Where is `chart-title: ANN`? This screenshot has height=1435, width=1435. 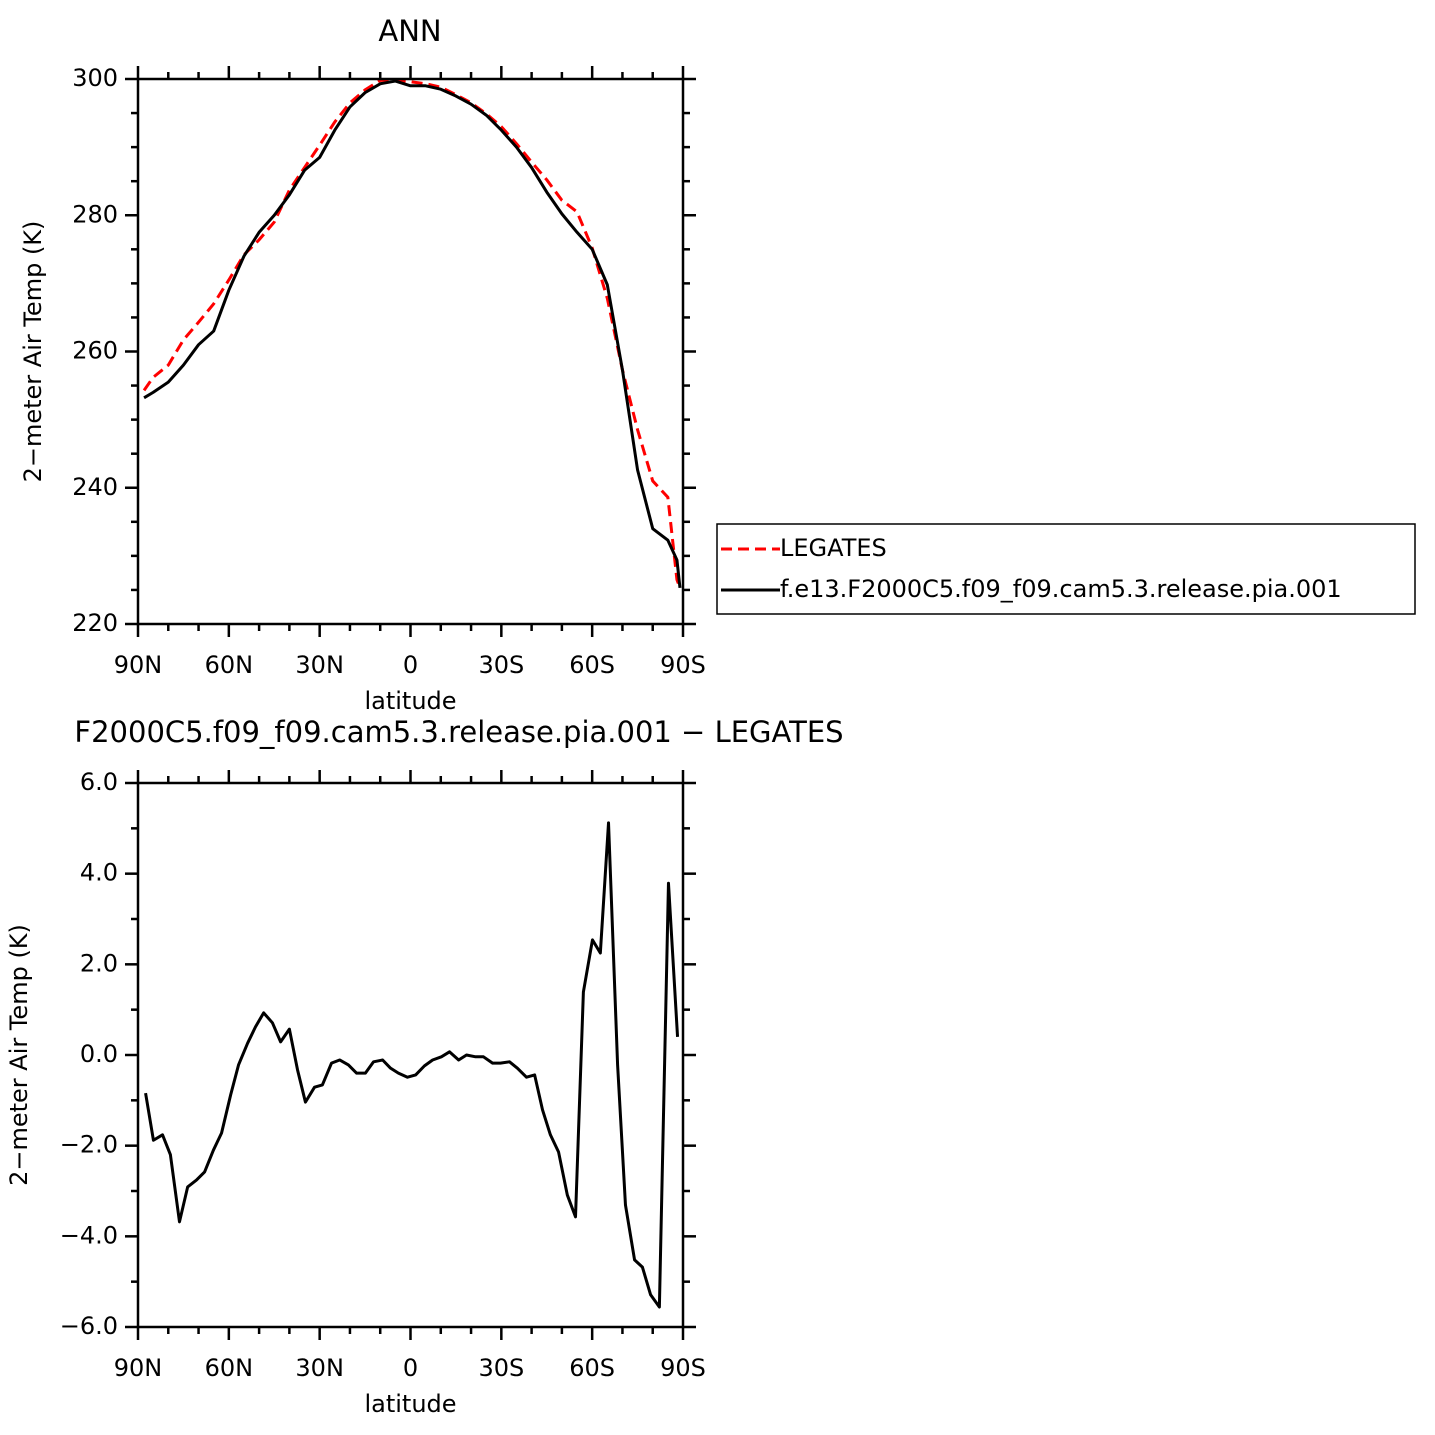
chart-title: ANN is located at coordinates (409, 31).